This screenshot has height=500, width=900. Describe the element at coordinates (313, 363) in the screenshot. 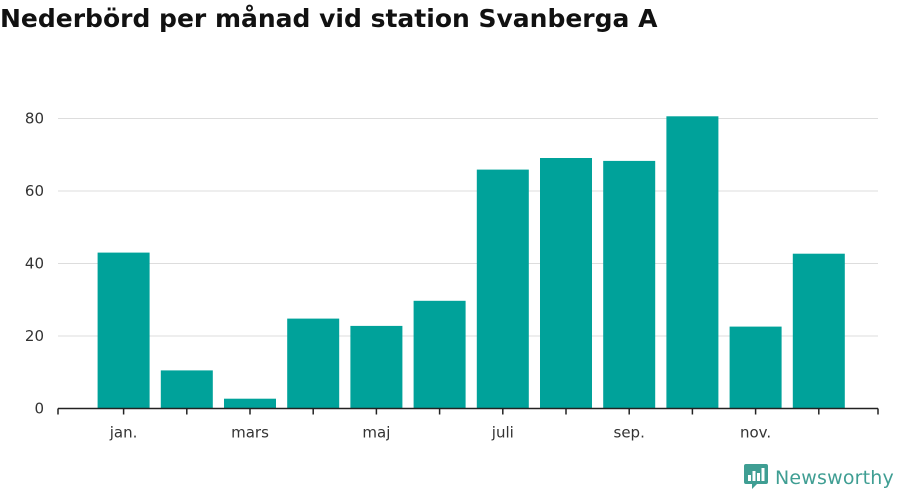

I see `bar-apr` at that location.